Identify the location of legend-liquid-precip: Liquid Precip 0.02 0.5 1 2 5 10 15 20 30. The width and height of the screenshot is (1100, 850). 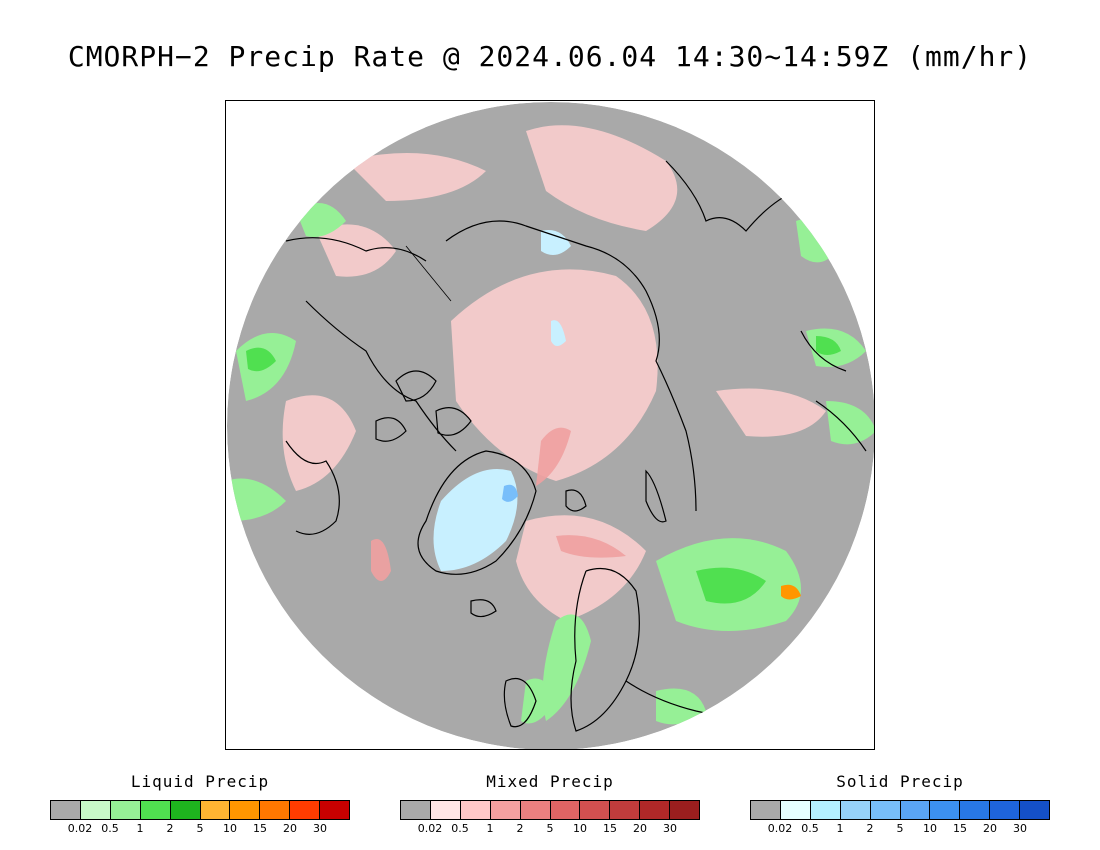
(200, 804).